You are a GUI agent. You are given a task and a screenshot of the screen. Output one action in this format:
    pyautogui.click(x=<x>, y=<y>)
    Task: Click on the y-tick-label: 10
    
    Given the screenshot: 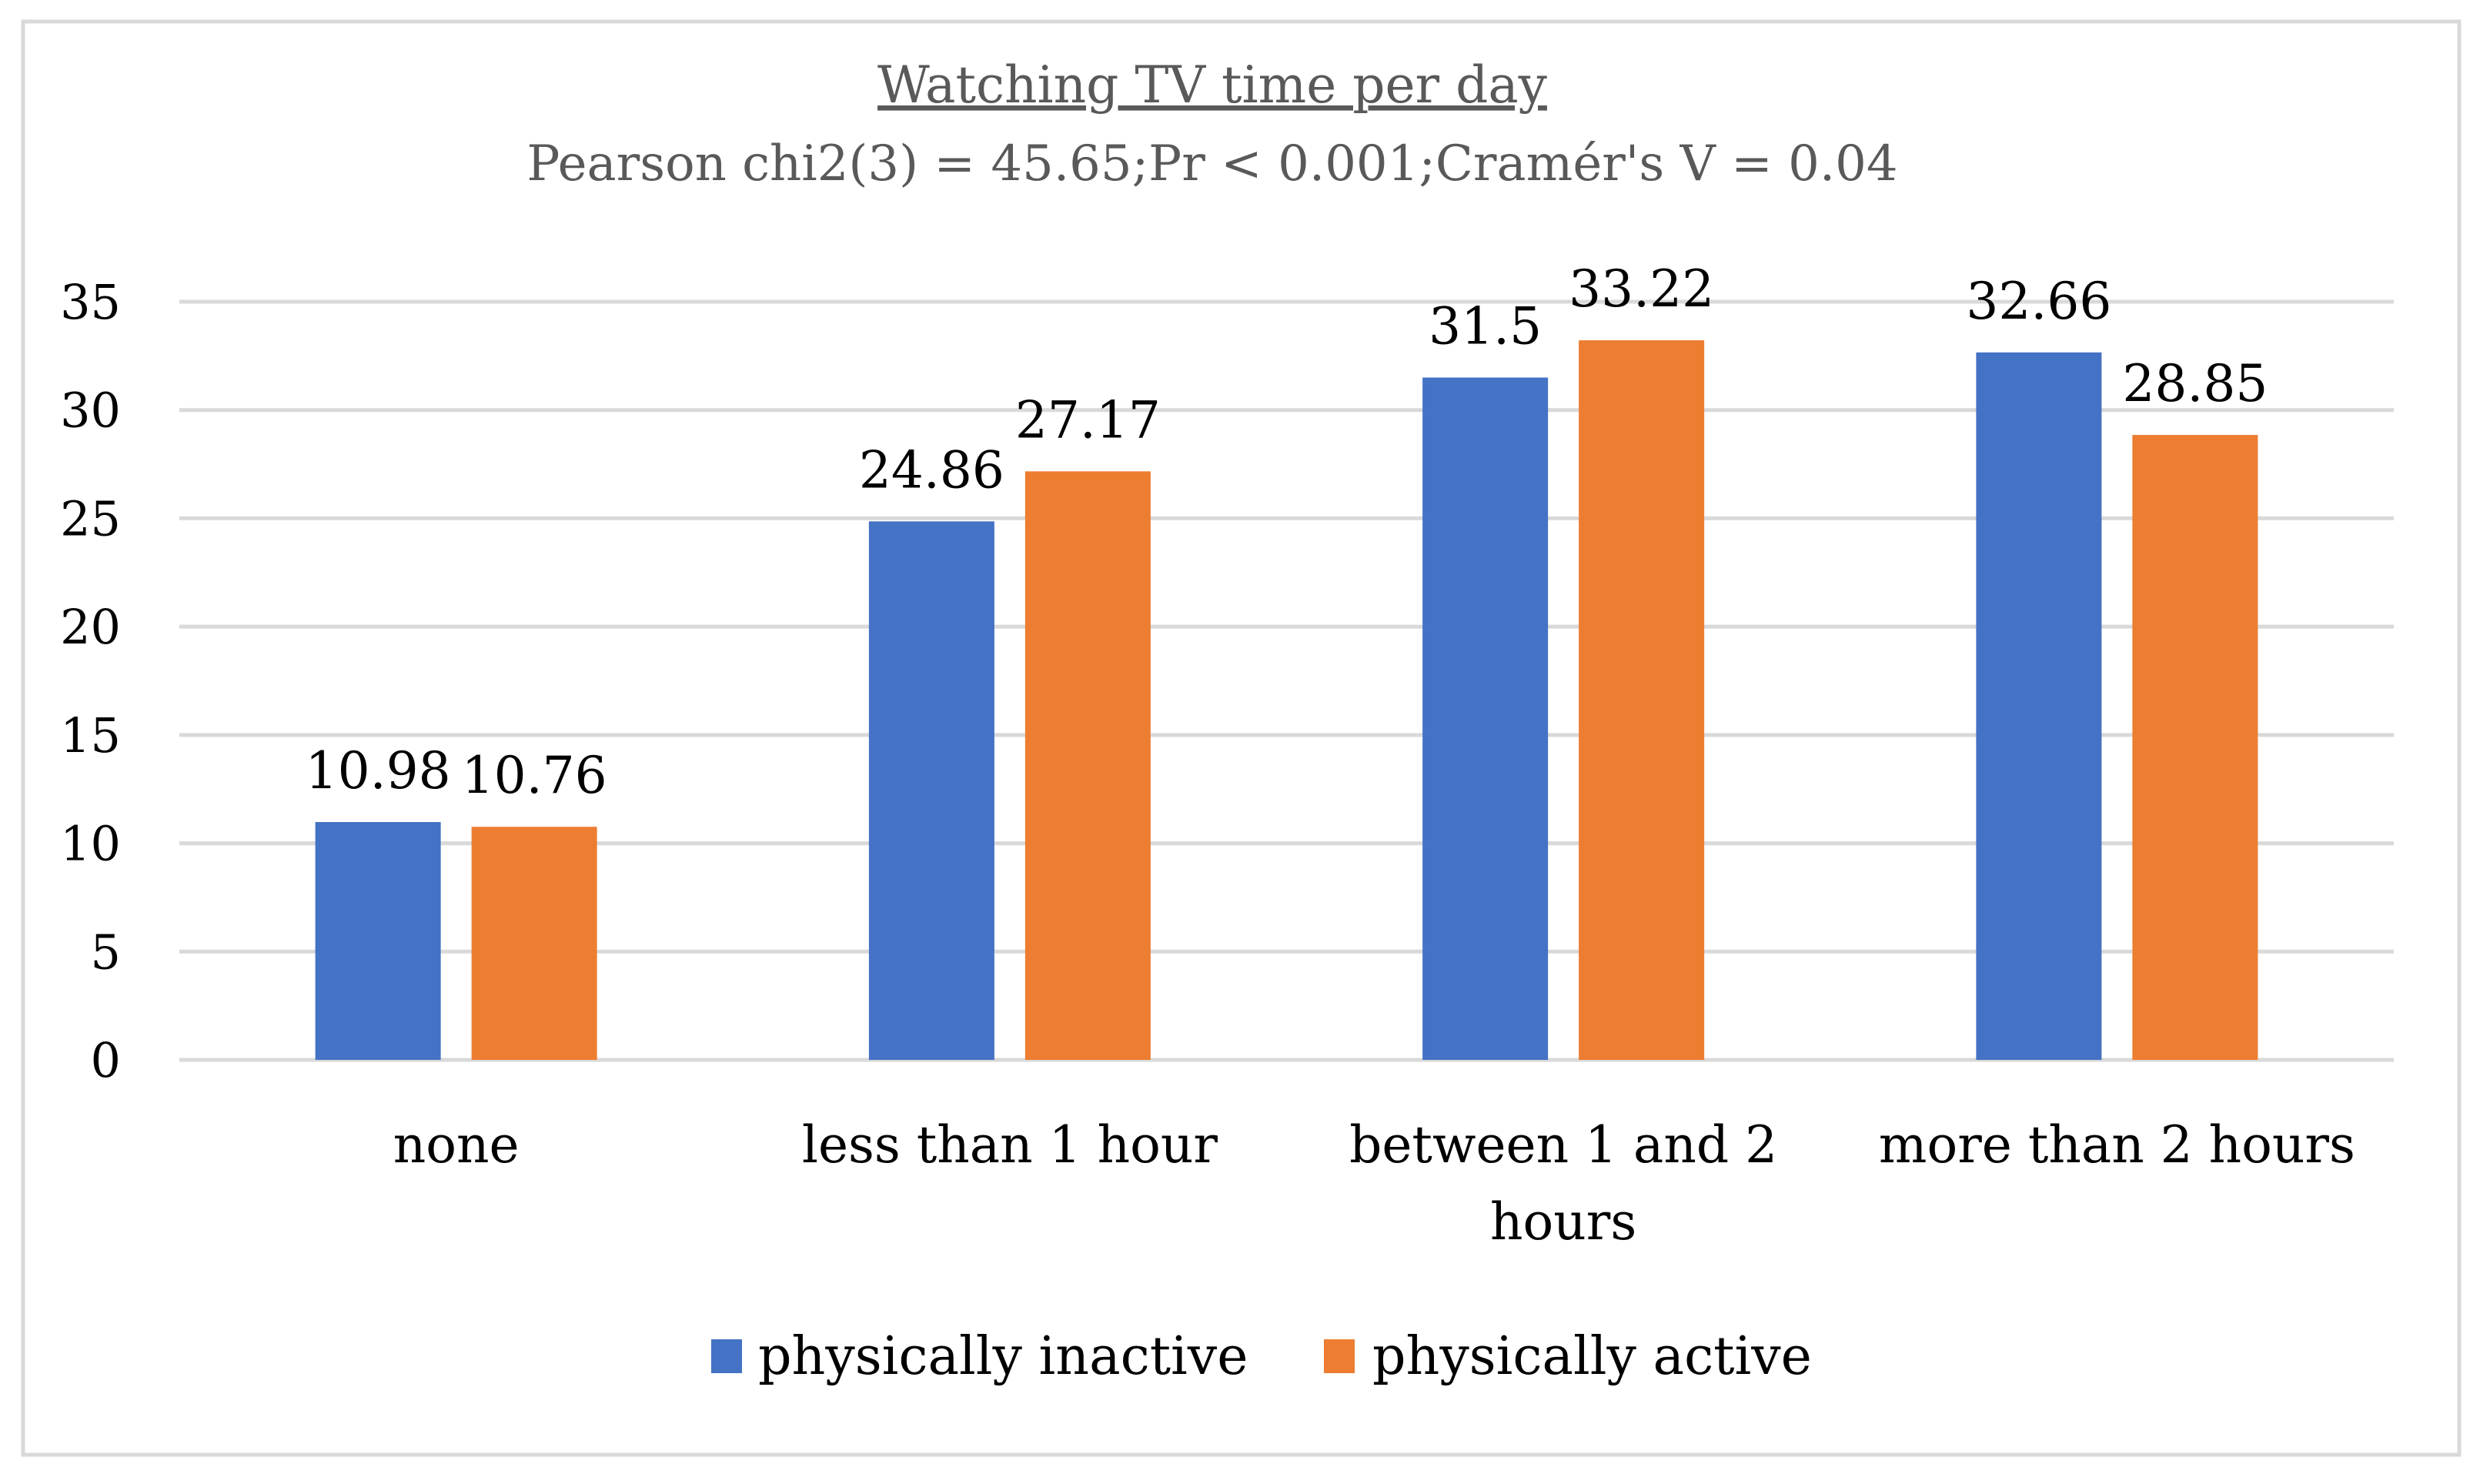 What is the action you would take?
    pyautogui.click(x=90, y=844)
    